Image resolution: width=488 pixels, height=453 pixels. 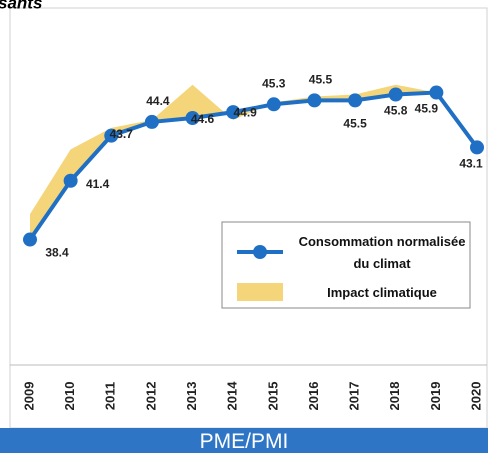 I want to click on chart-title: sants, so click(x=21, y=6).